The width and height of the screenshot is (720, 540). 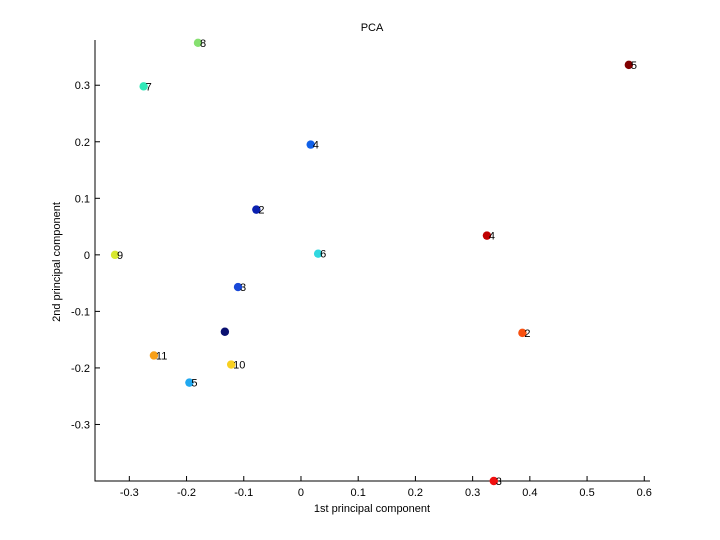 What do you see at coordinates (149, 87) in the screenshot?
I see `point-label: 7` at bounding box center [149, 87].